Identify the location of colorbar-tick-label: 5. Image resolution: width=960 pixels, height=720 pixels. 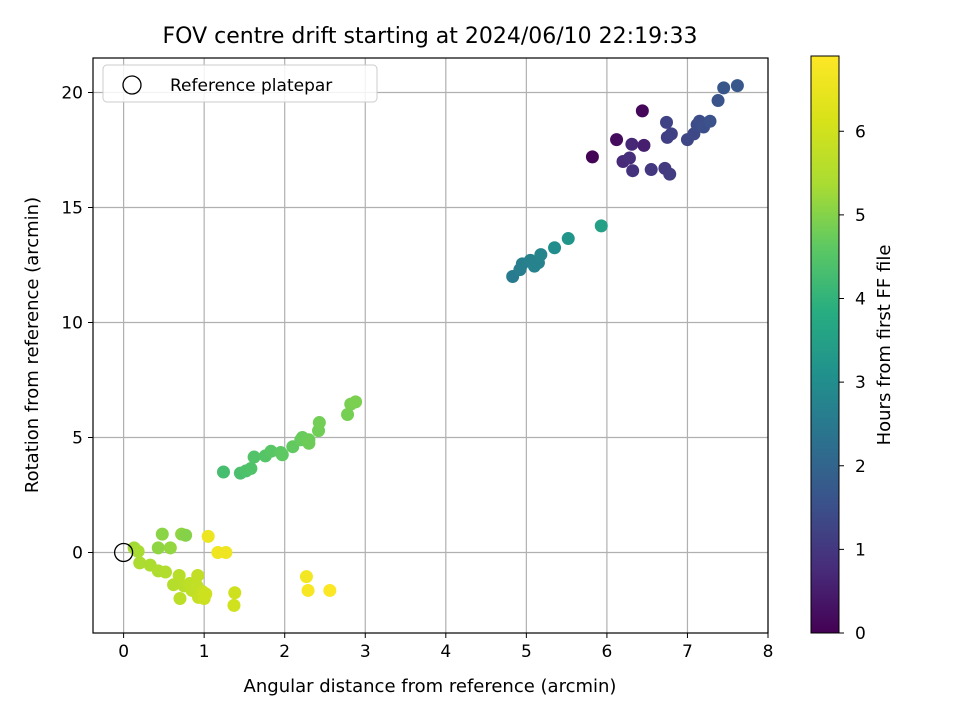
(860, 216).